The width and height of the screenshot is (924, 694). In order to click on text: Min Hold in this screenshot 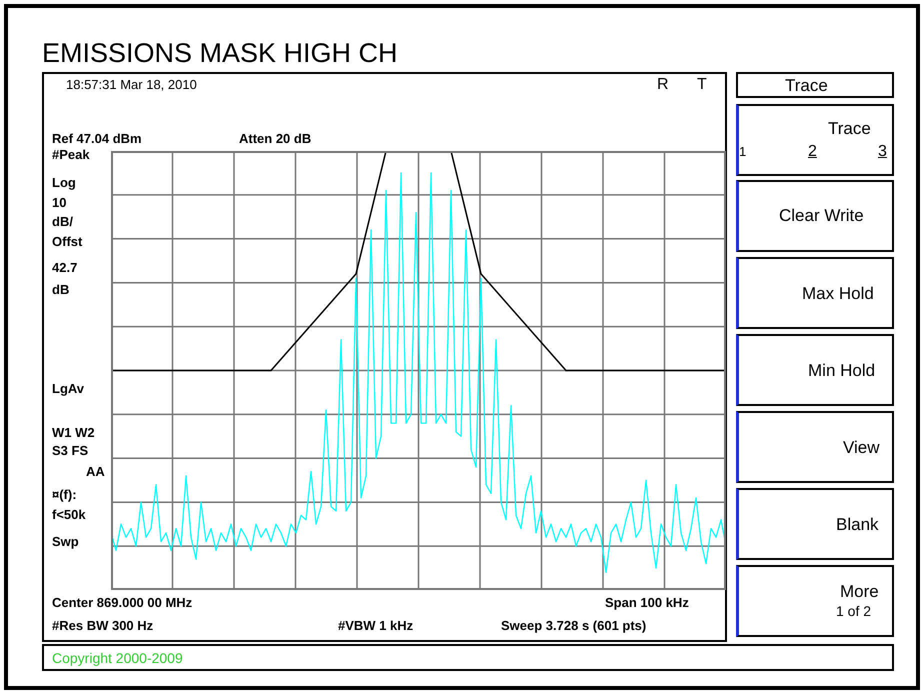, I will do `click(842, 371)`.